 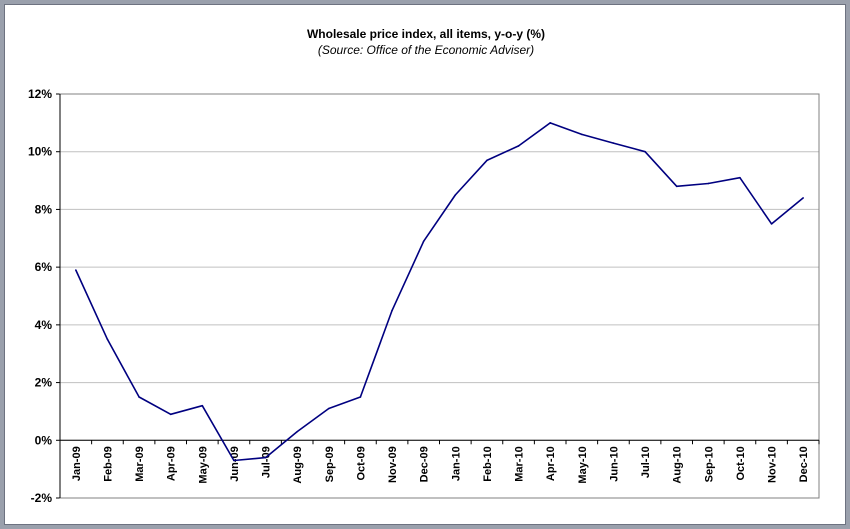 What do you see at coordinates (44, 440) in the screenshot?
I see `y-tick-label: 0%` at bounding box center [44, 440].